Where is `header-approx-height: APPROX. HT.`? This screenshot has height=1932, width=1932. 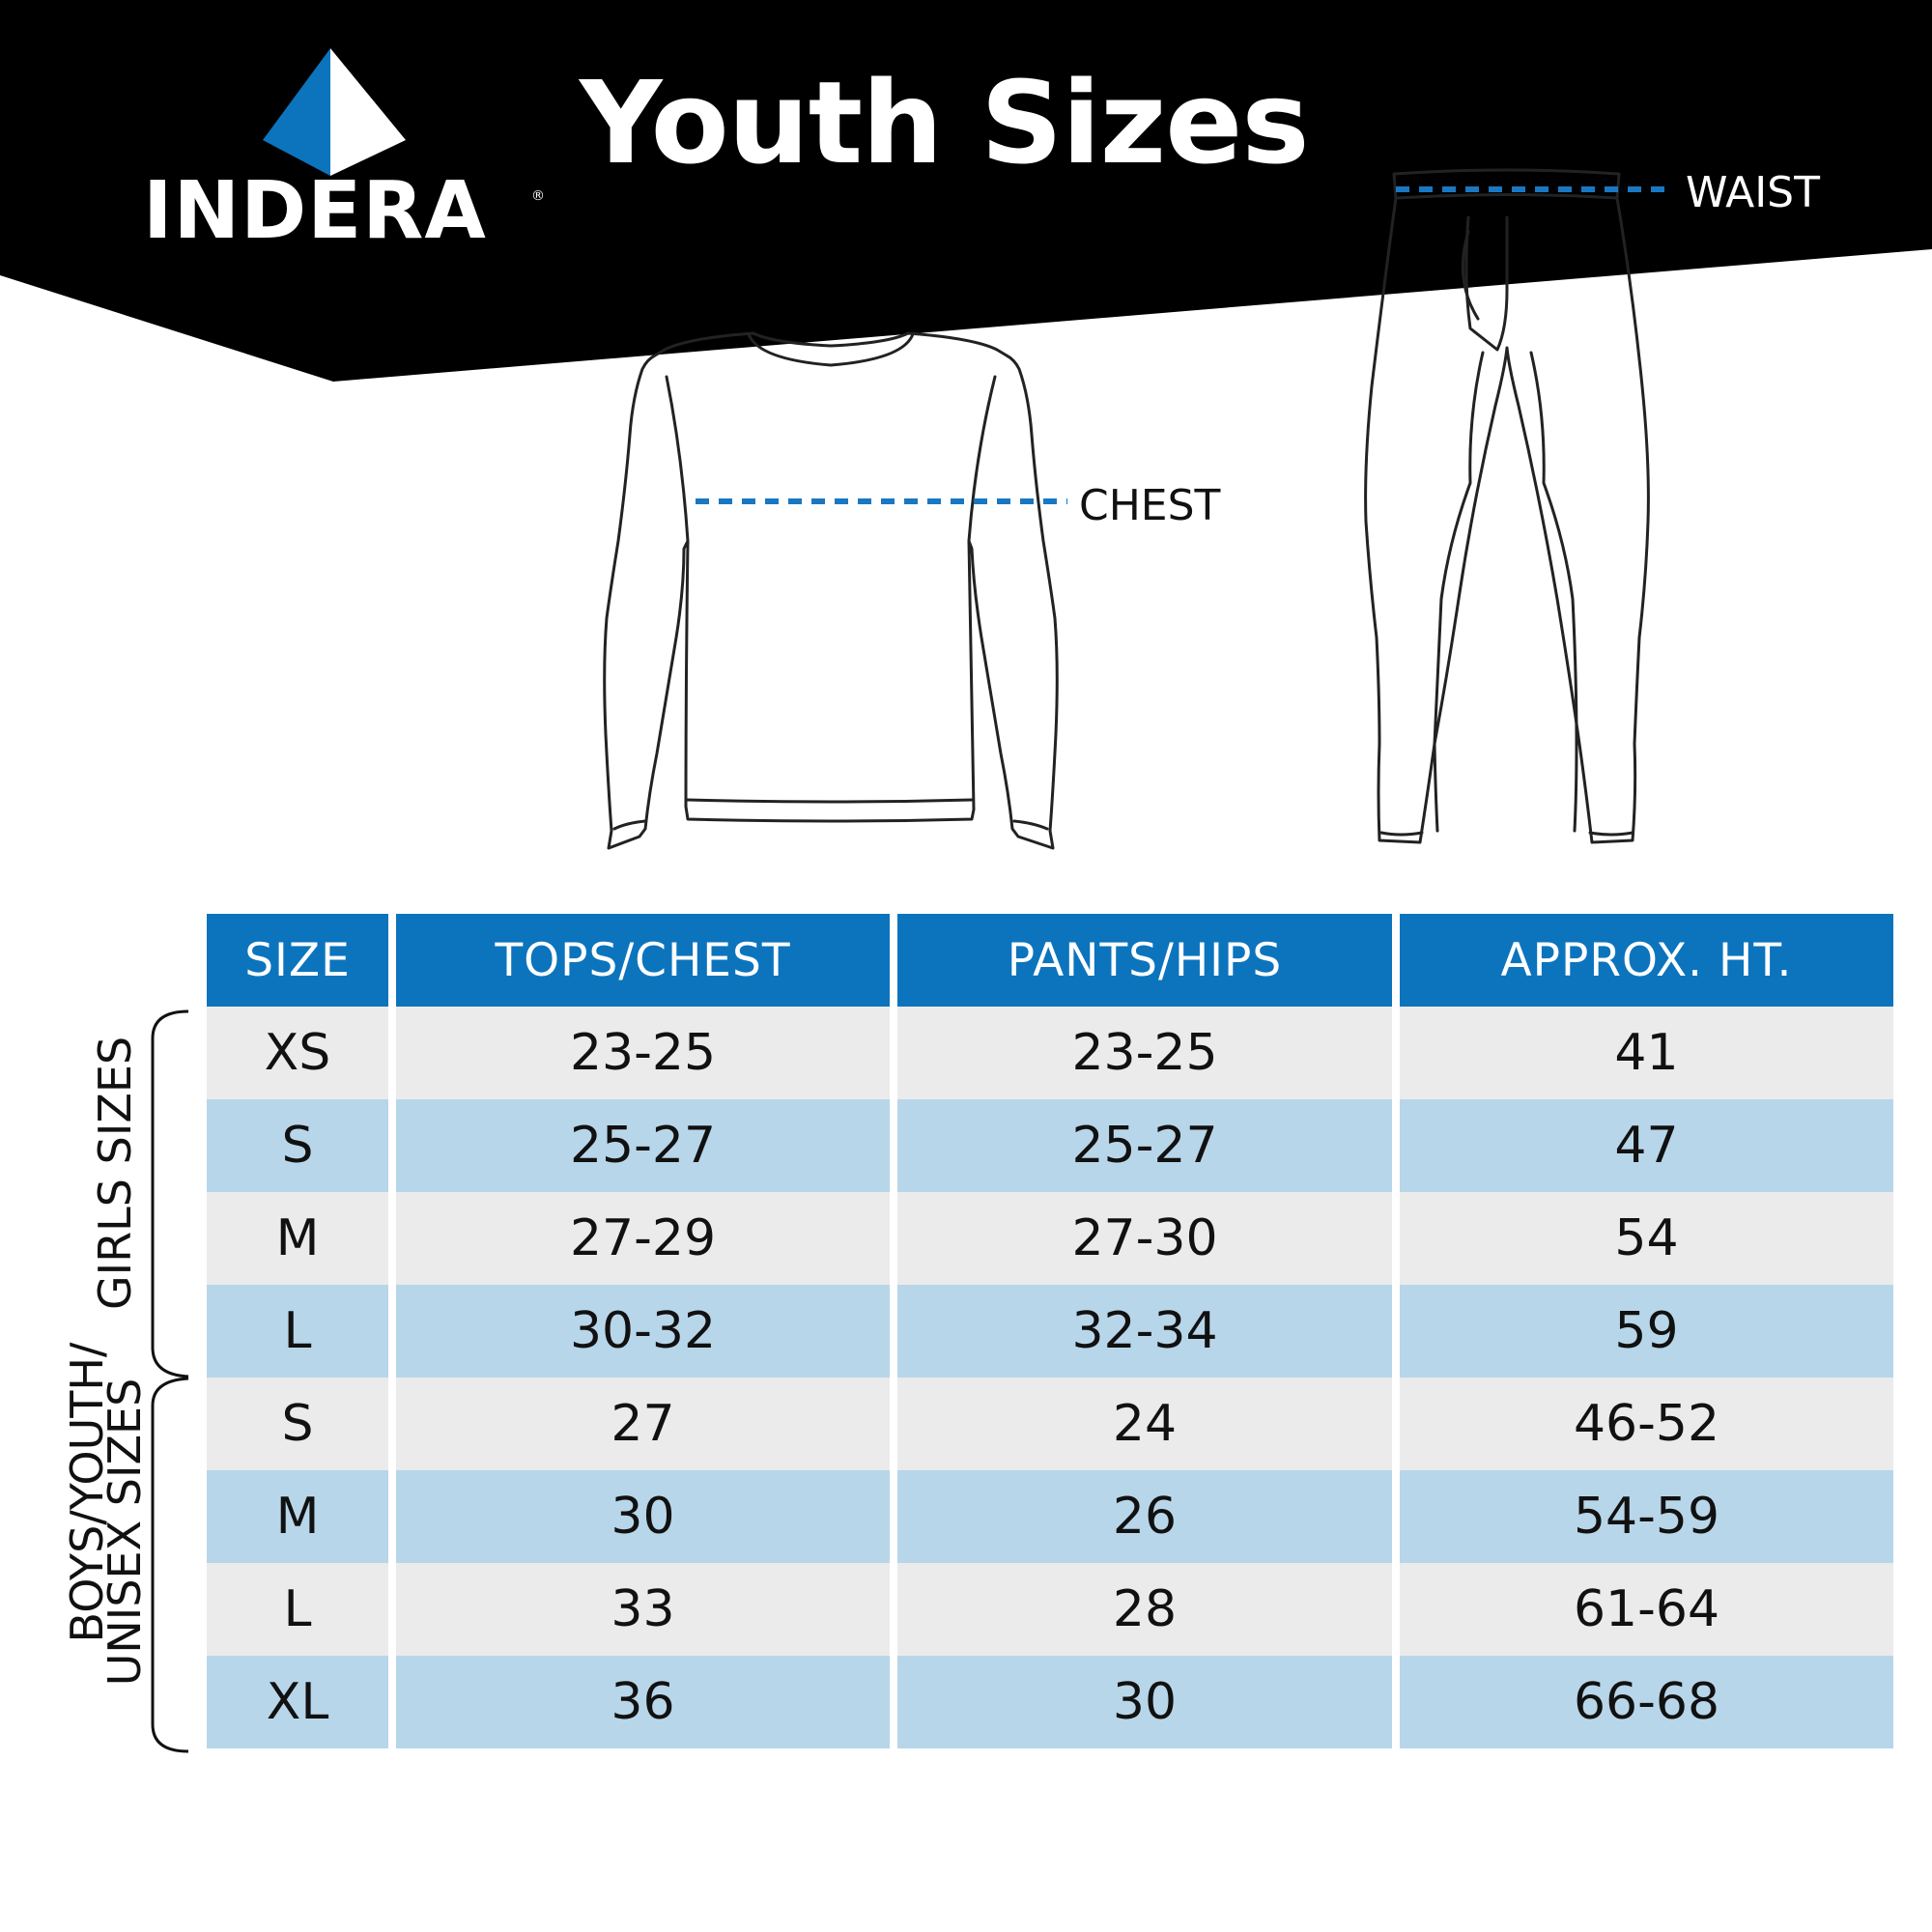
header-approx-height: APPROX. HT. is located at coordinates (1646, 960).